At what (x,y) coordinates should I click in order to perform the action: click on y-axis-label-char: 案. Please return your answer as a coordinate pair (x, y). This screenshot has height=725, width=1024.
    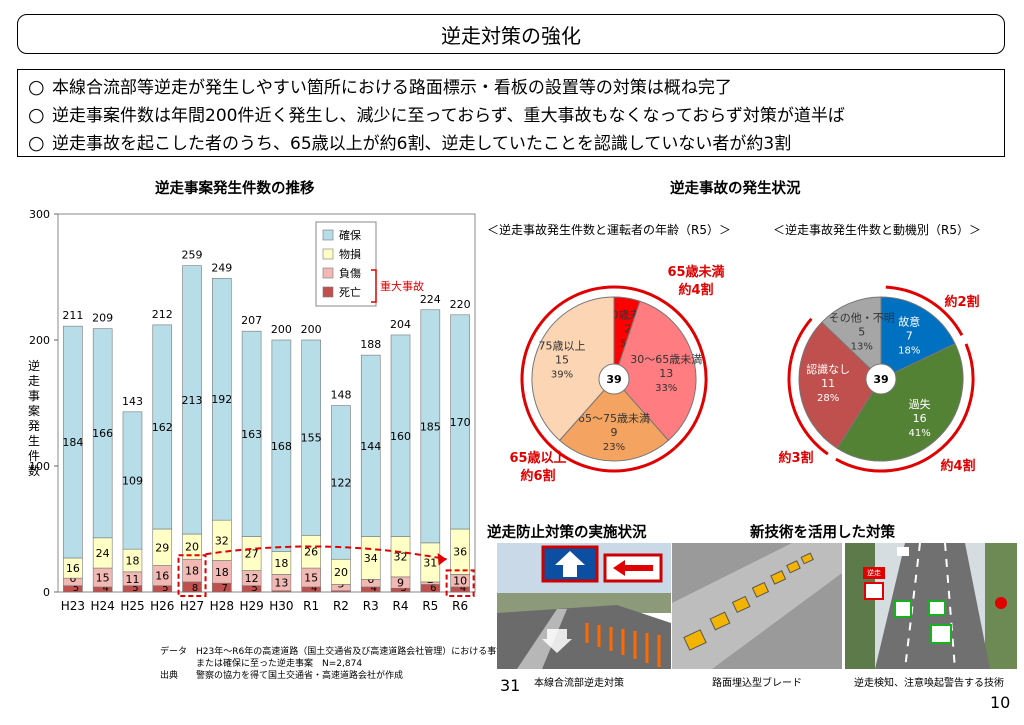
    Looking at the image, I should click on (34, 410).